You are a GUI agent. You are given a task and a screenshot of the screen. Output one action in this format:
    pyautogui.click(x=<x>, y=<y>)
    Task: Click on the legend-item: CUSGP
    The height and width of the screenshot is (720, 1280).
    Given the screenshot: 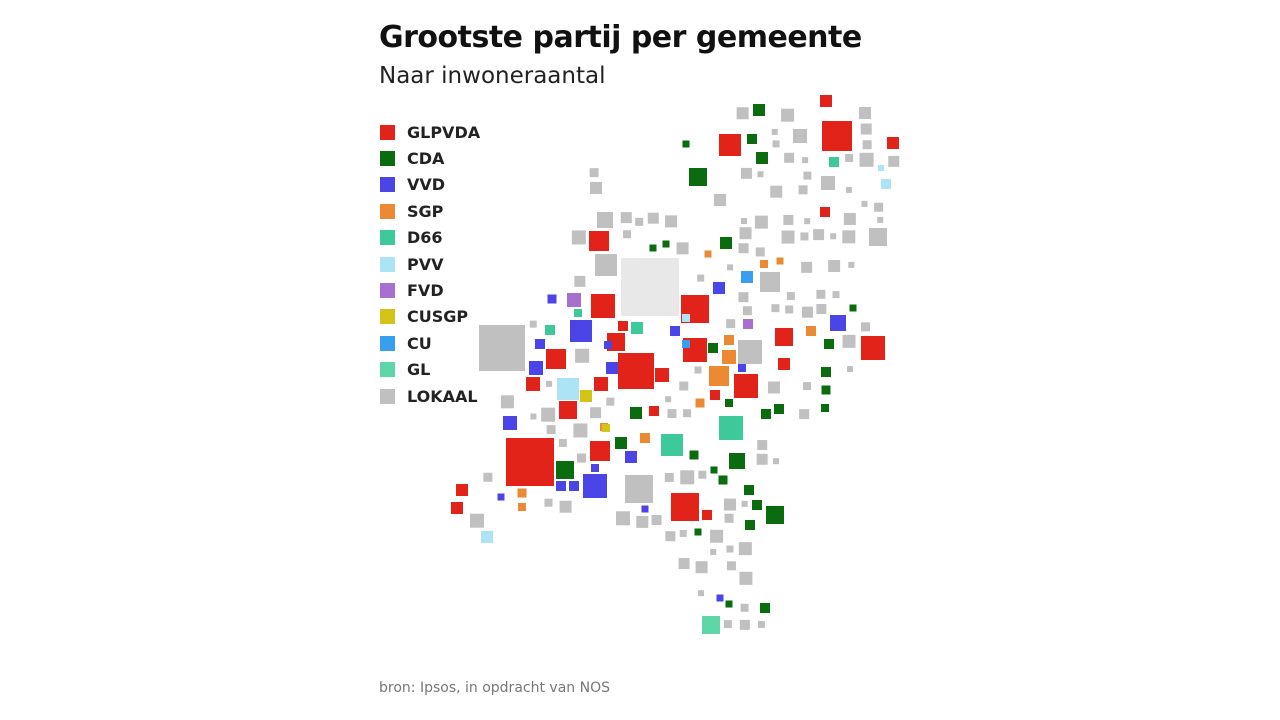 What is the action you would take?
    pyautogui.click(x=430, y=317)
    